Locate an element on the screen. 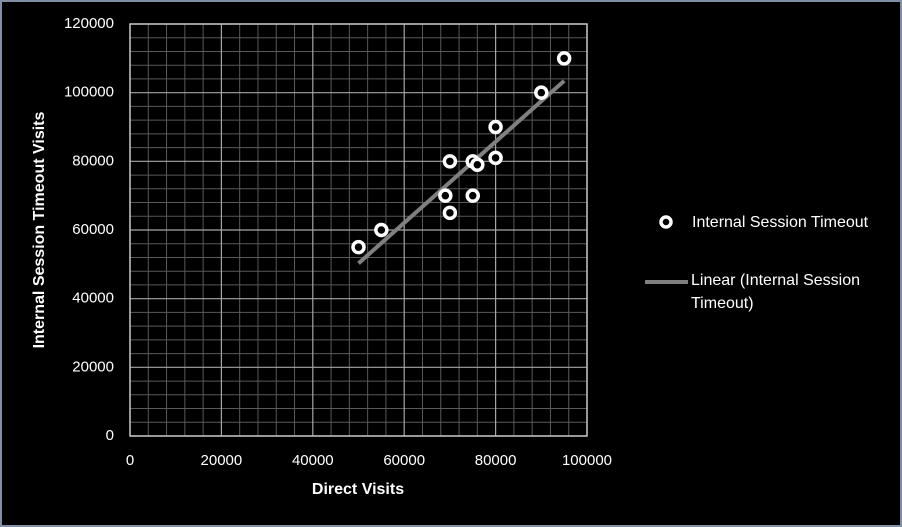  x-tick-label: 20000 is located at coordinates (222, 460).